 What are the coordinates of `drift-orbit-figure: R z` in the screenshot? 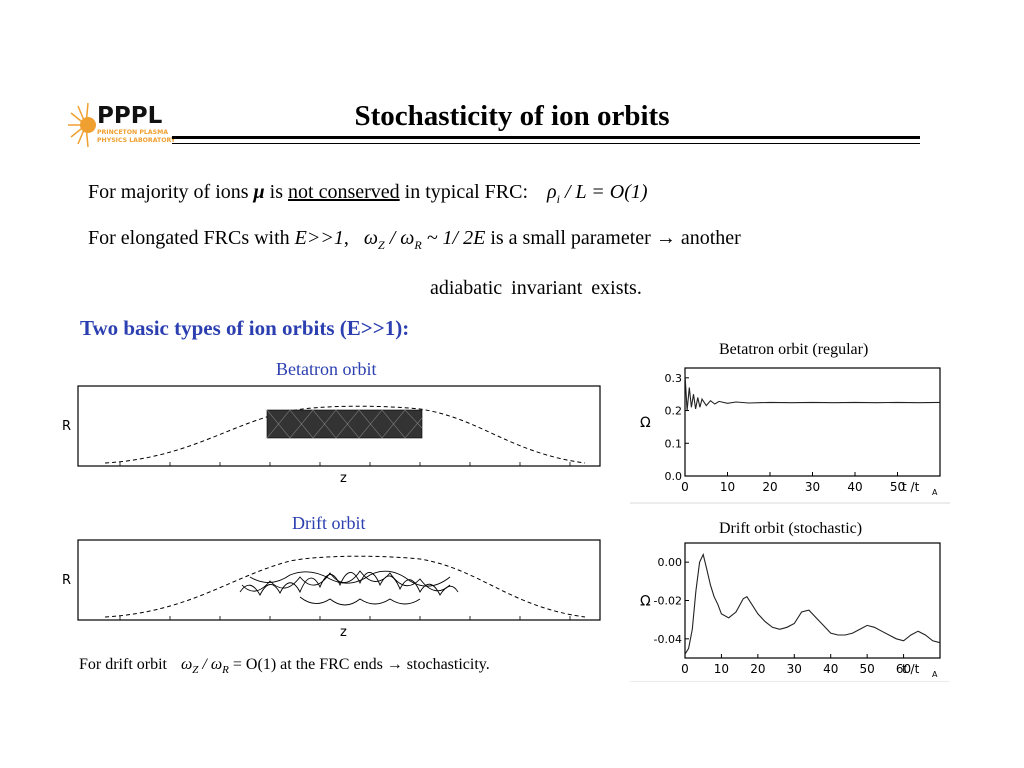 It's located at (332, 592).